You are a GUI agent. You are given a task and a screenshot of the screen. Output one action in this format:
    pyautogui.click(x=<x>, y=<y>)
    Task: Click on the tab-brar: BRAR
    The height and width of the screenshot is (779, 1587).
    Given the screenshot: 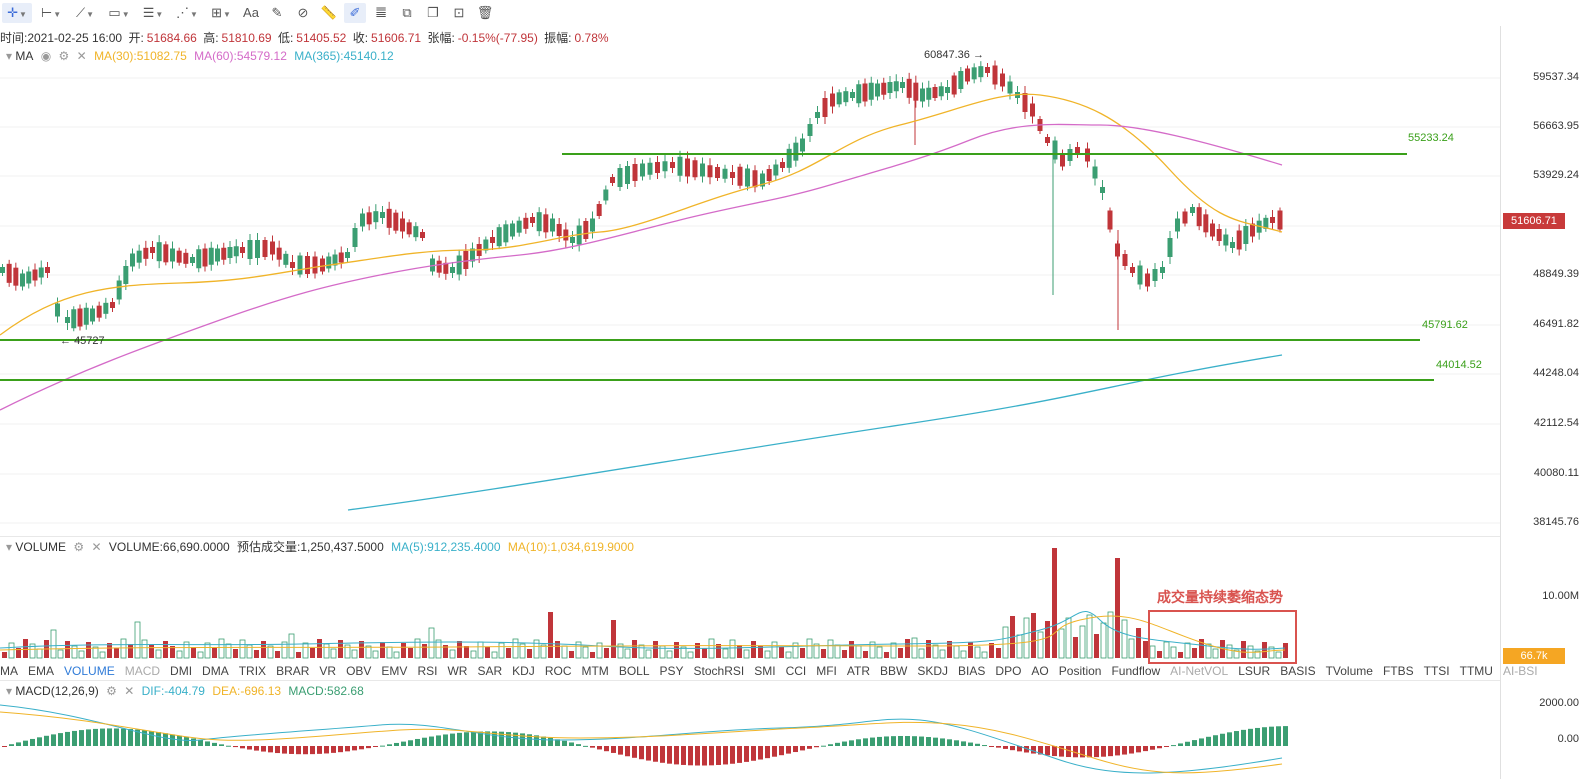 What is the action you would take?
    pyautogui.click(x=293, y=671)
    